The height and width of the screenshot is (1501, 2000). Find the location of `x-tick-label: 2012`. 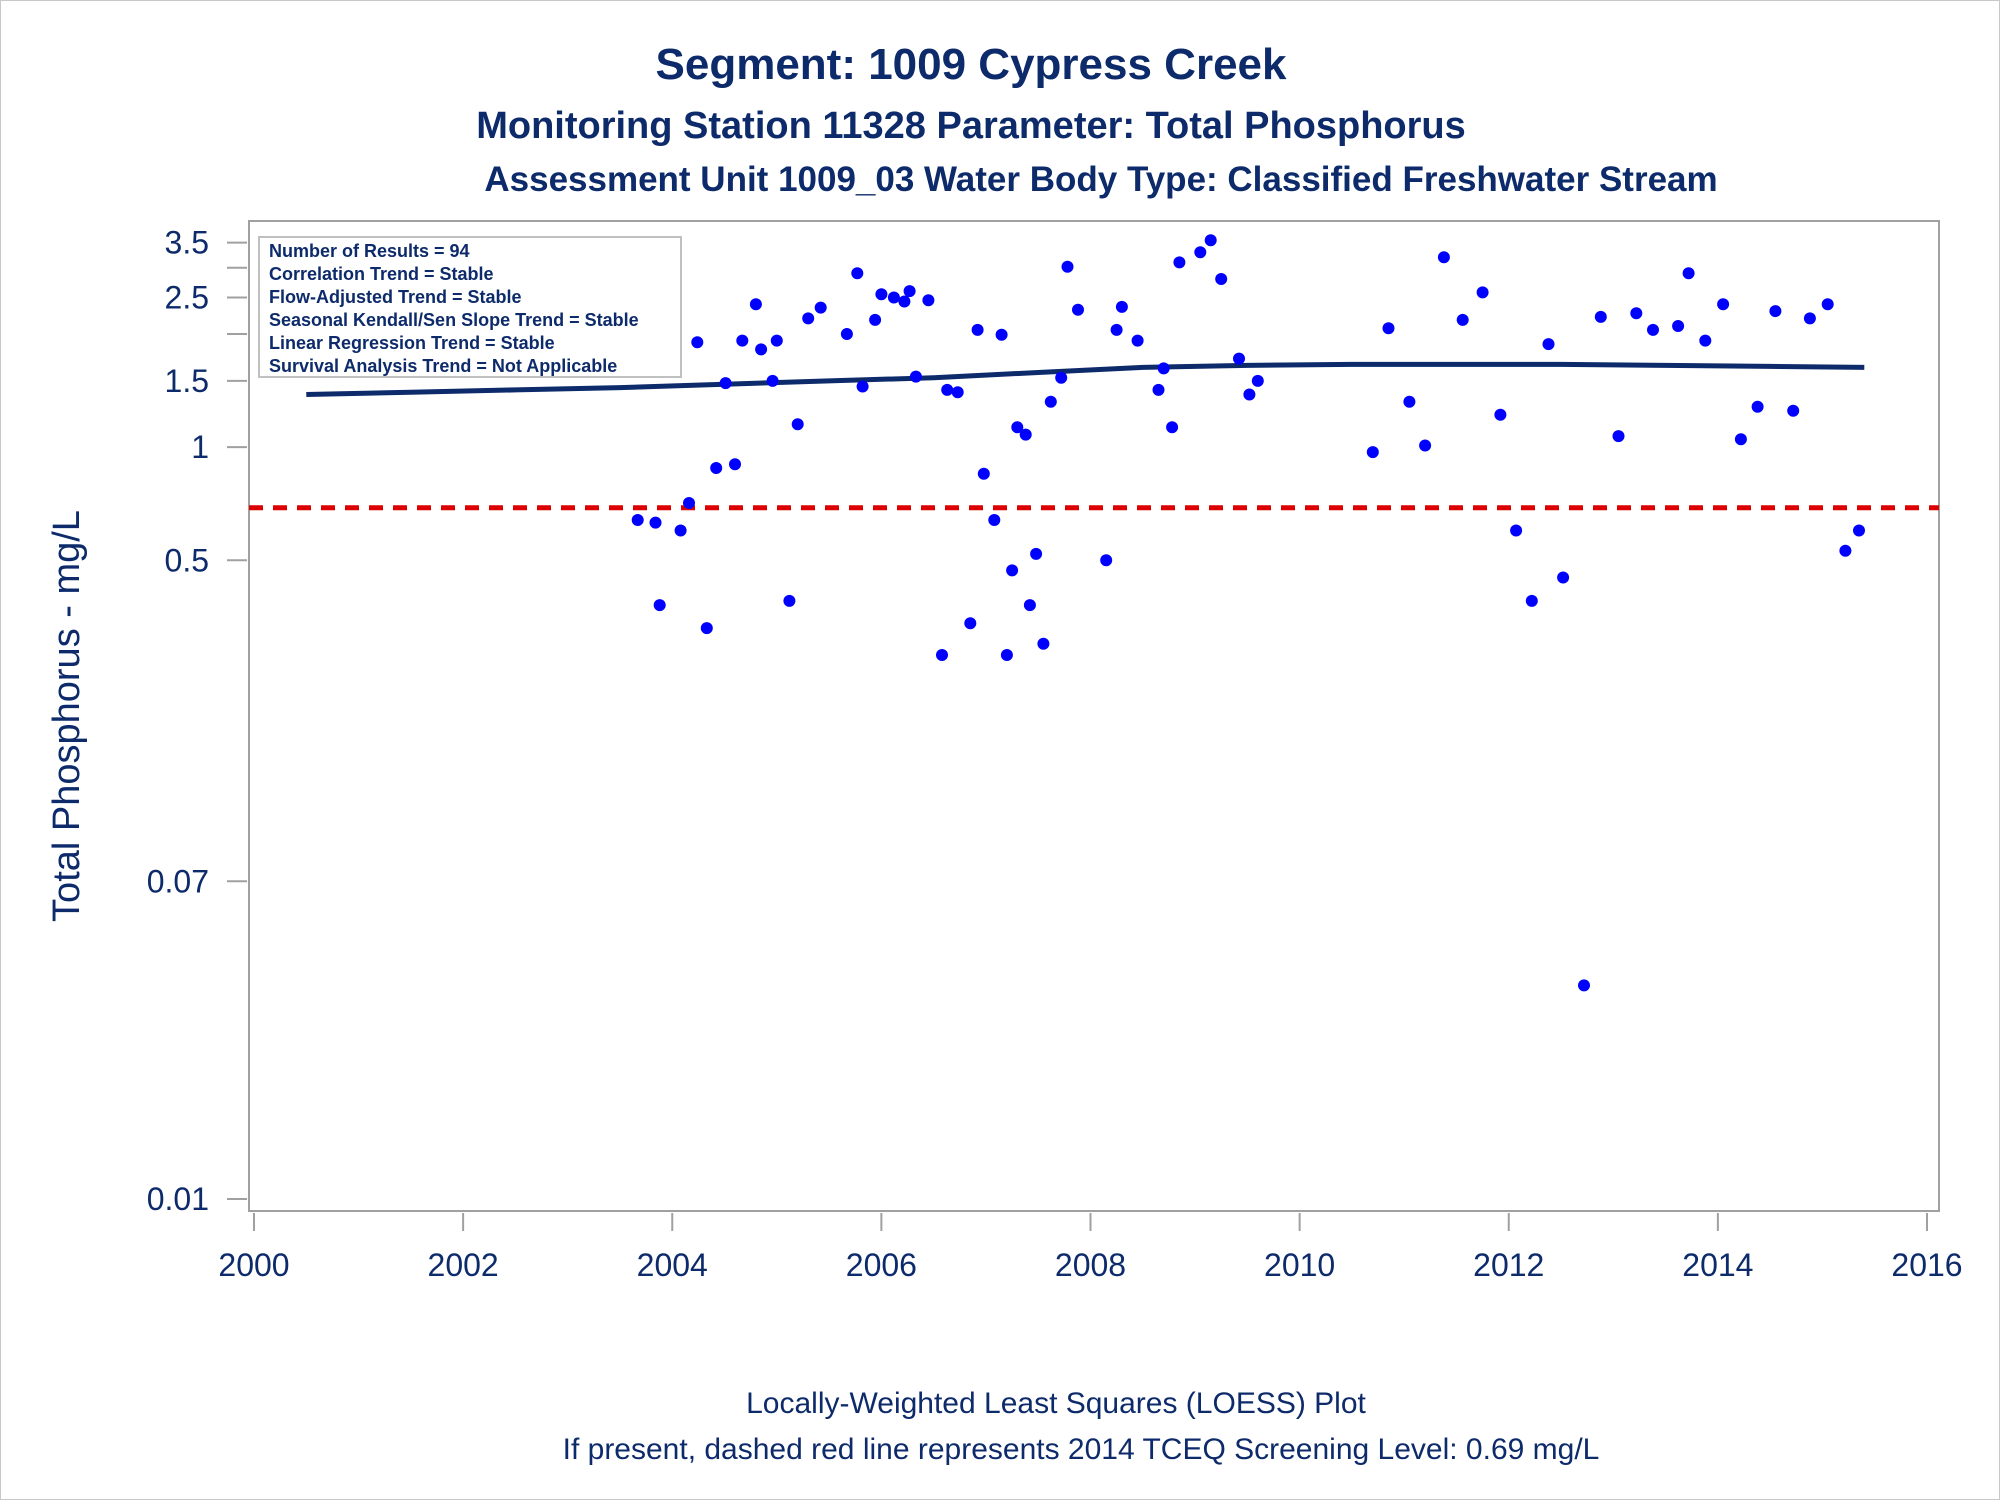

x-tick-label: 2012 is located at coordinates (1508, 1265).